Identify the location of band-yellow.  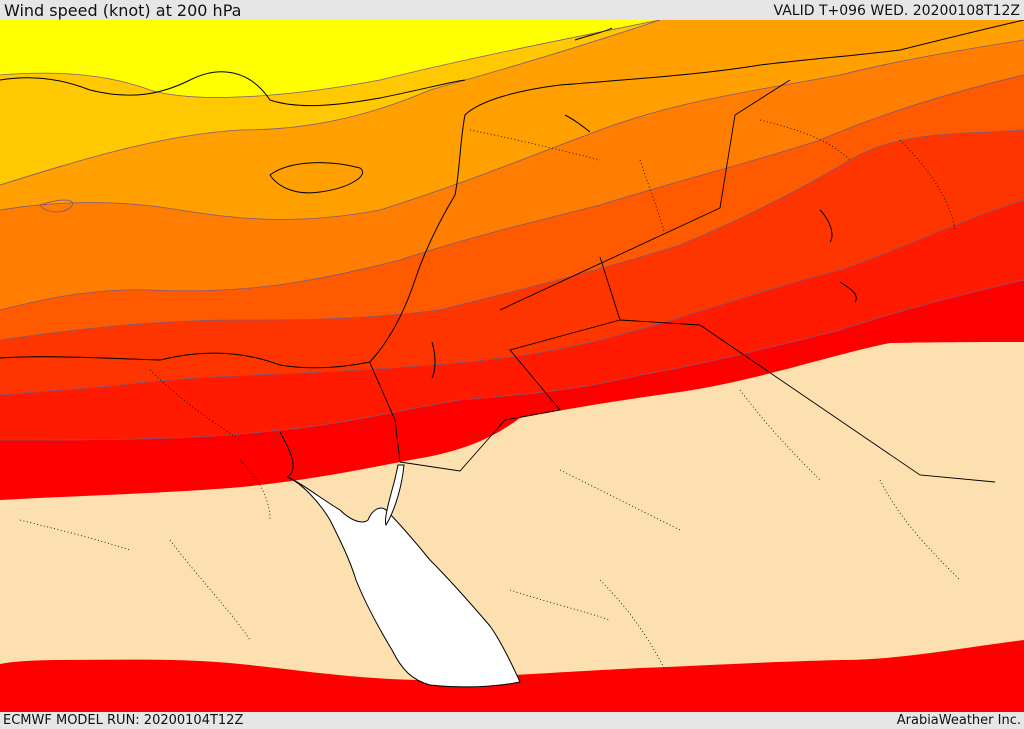
(330, 59).